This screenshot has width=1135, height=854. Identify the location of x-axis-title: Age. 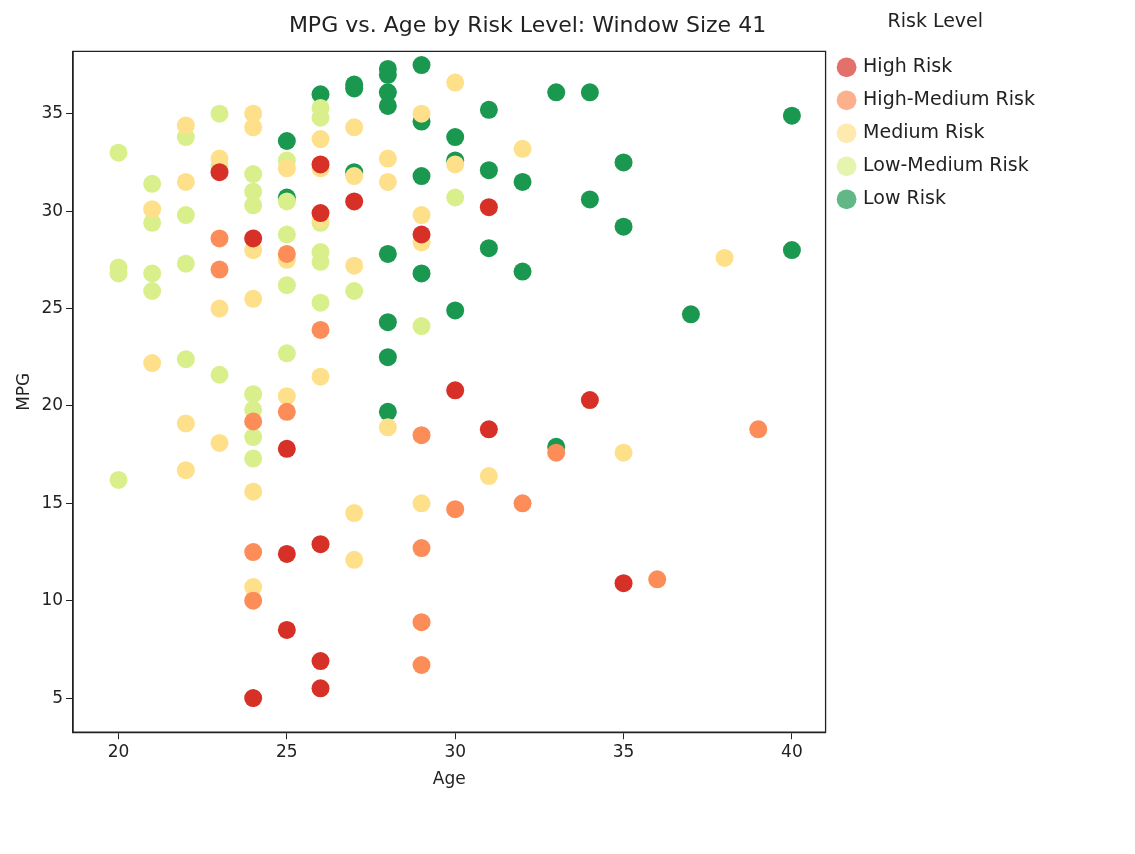
(449, 778).